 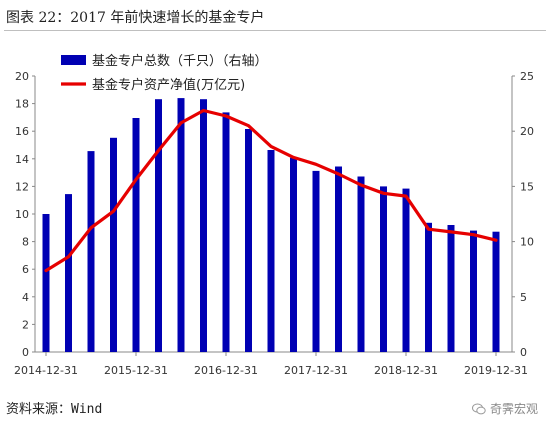 I want to click on x-tick-label: 2016-12-31, so click(x=226, y=370).